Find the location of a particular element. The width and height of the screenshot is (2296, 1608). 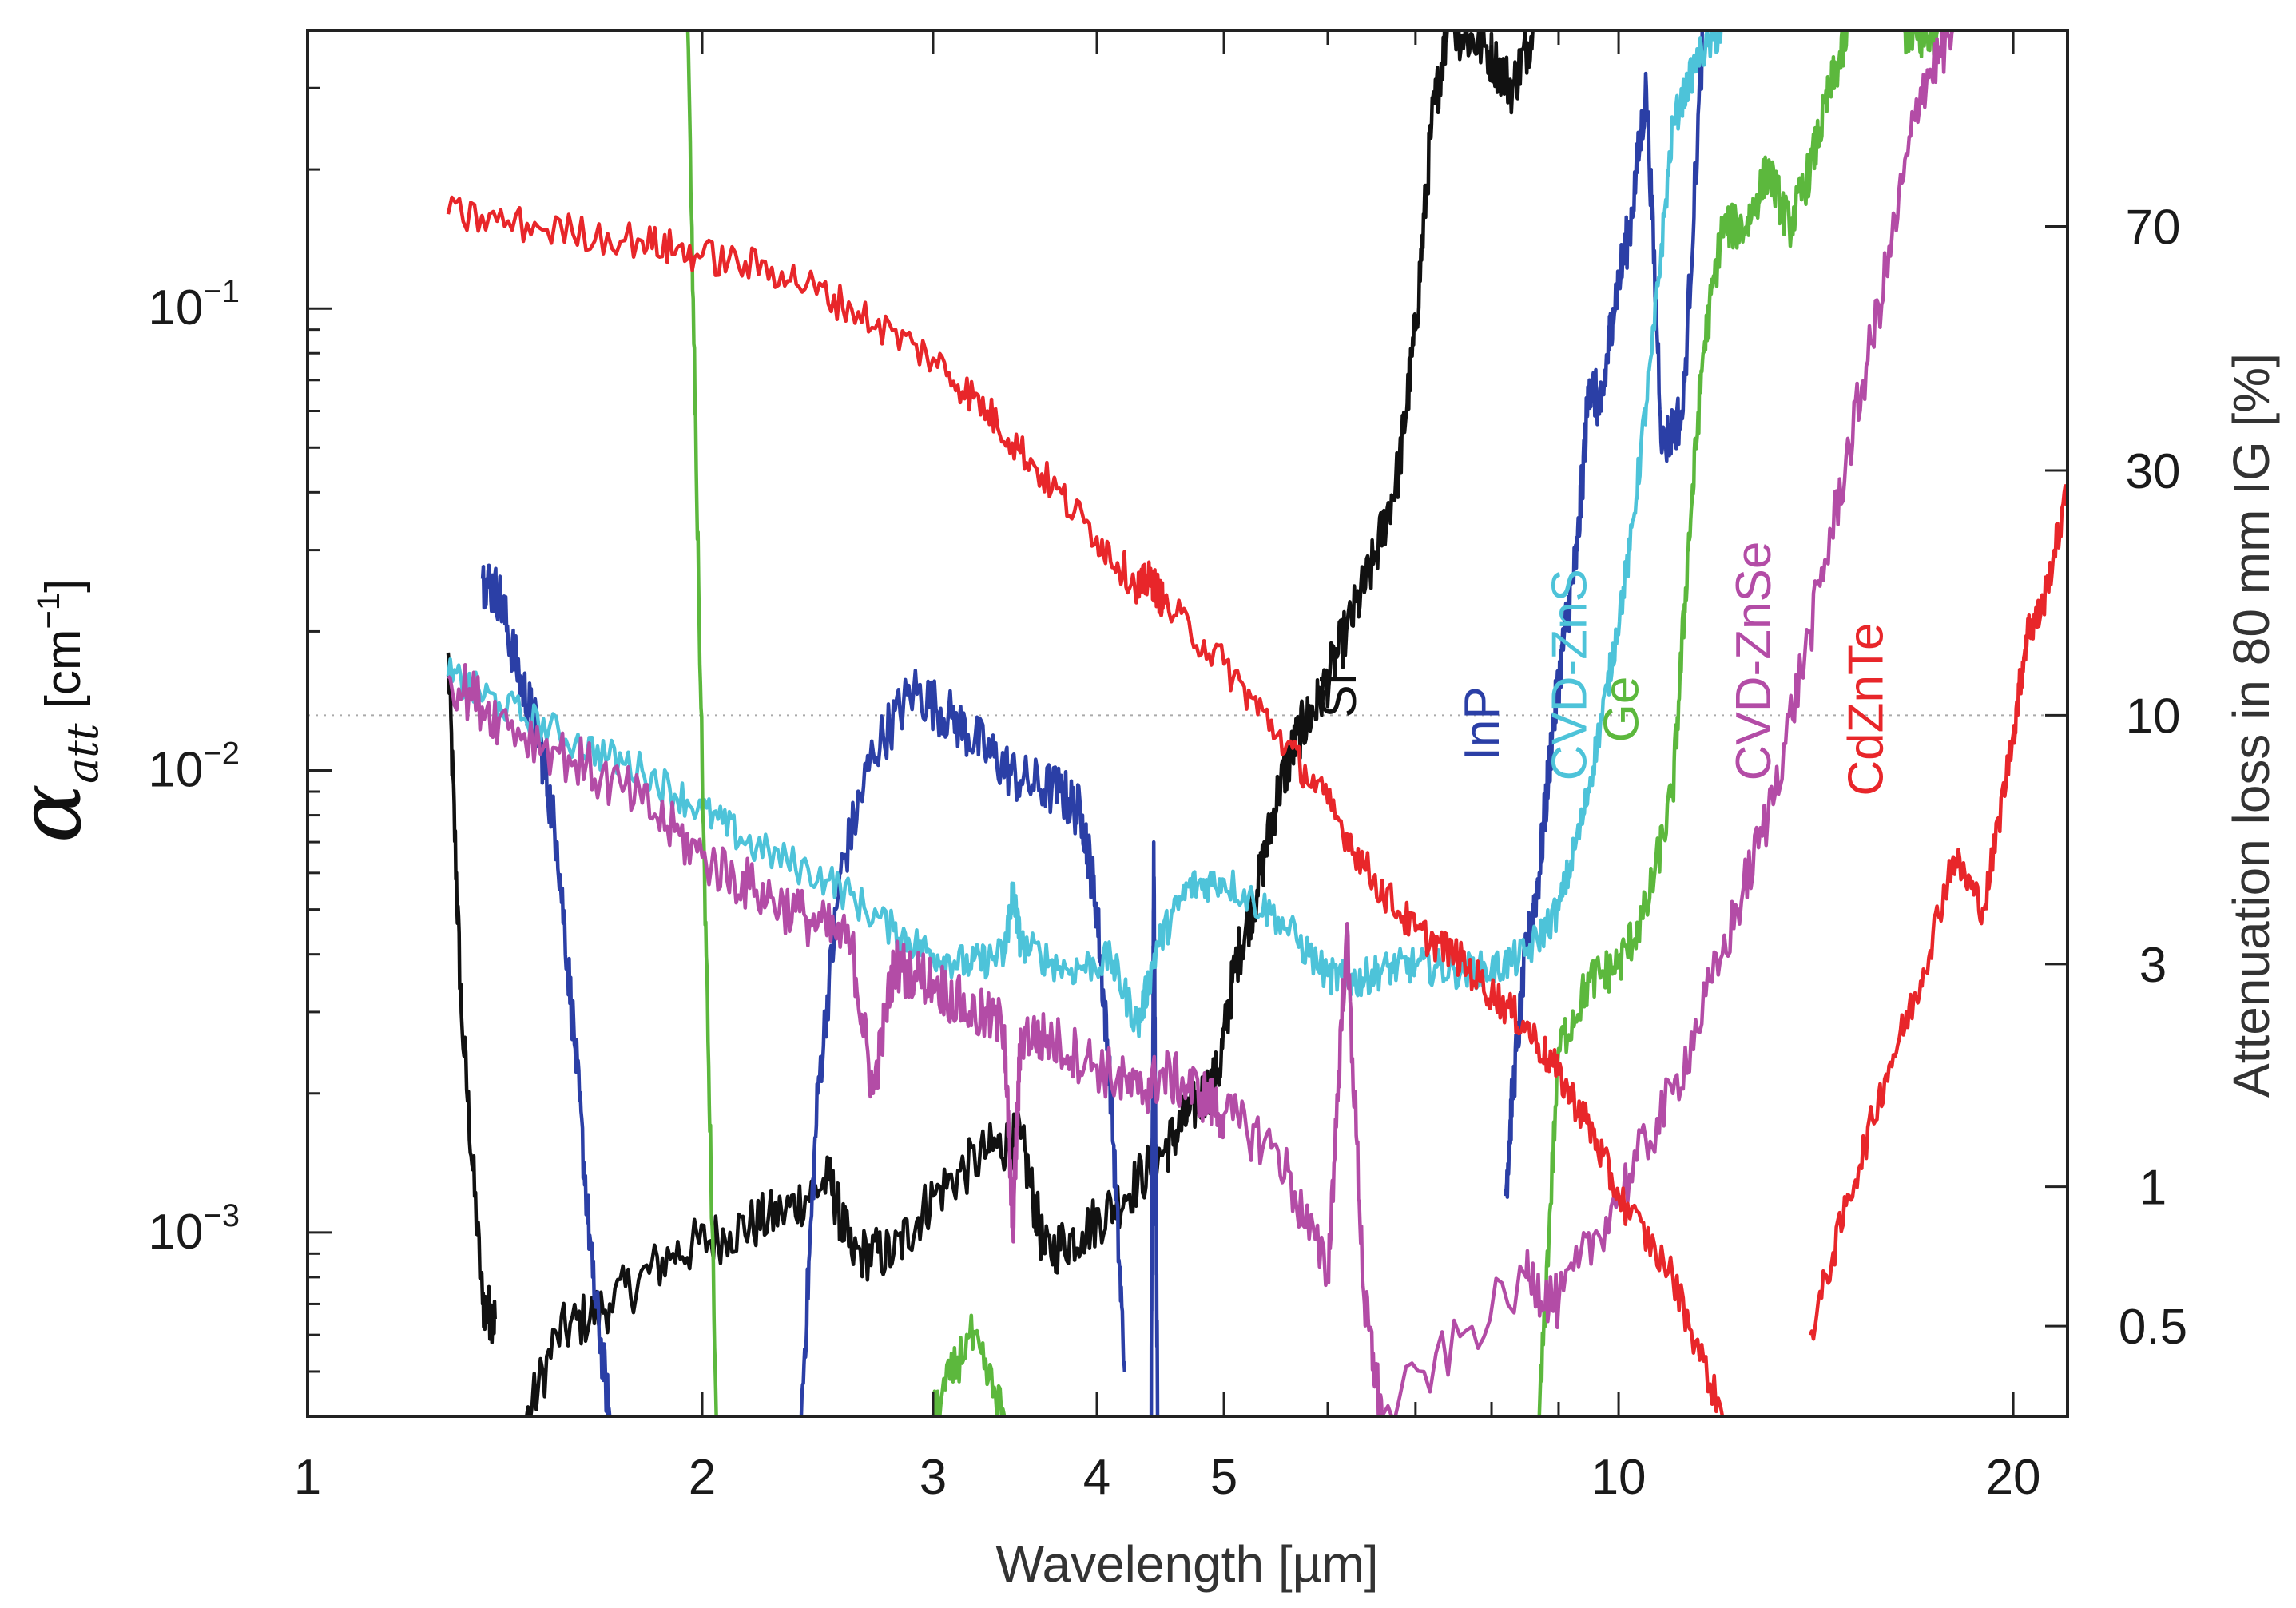

y-axis-title: αatt [cm−1] is located at coordinates (54, 711).